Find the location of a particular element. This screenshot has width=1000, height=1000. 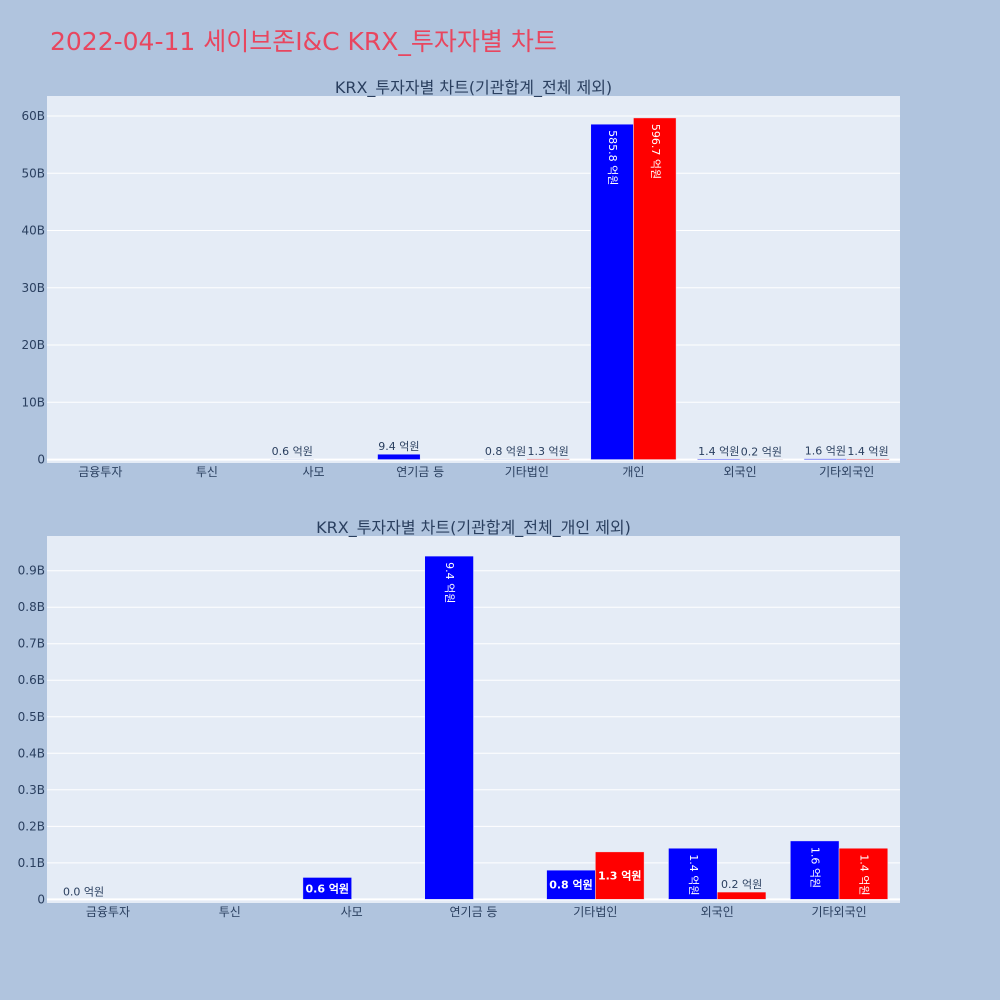

y-tick-label: 0.8B is located at coordinates (31, 607).